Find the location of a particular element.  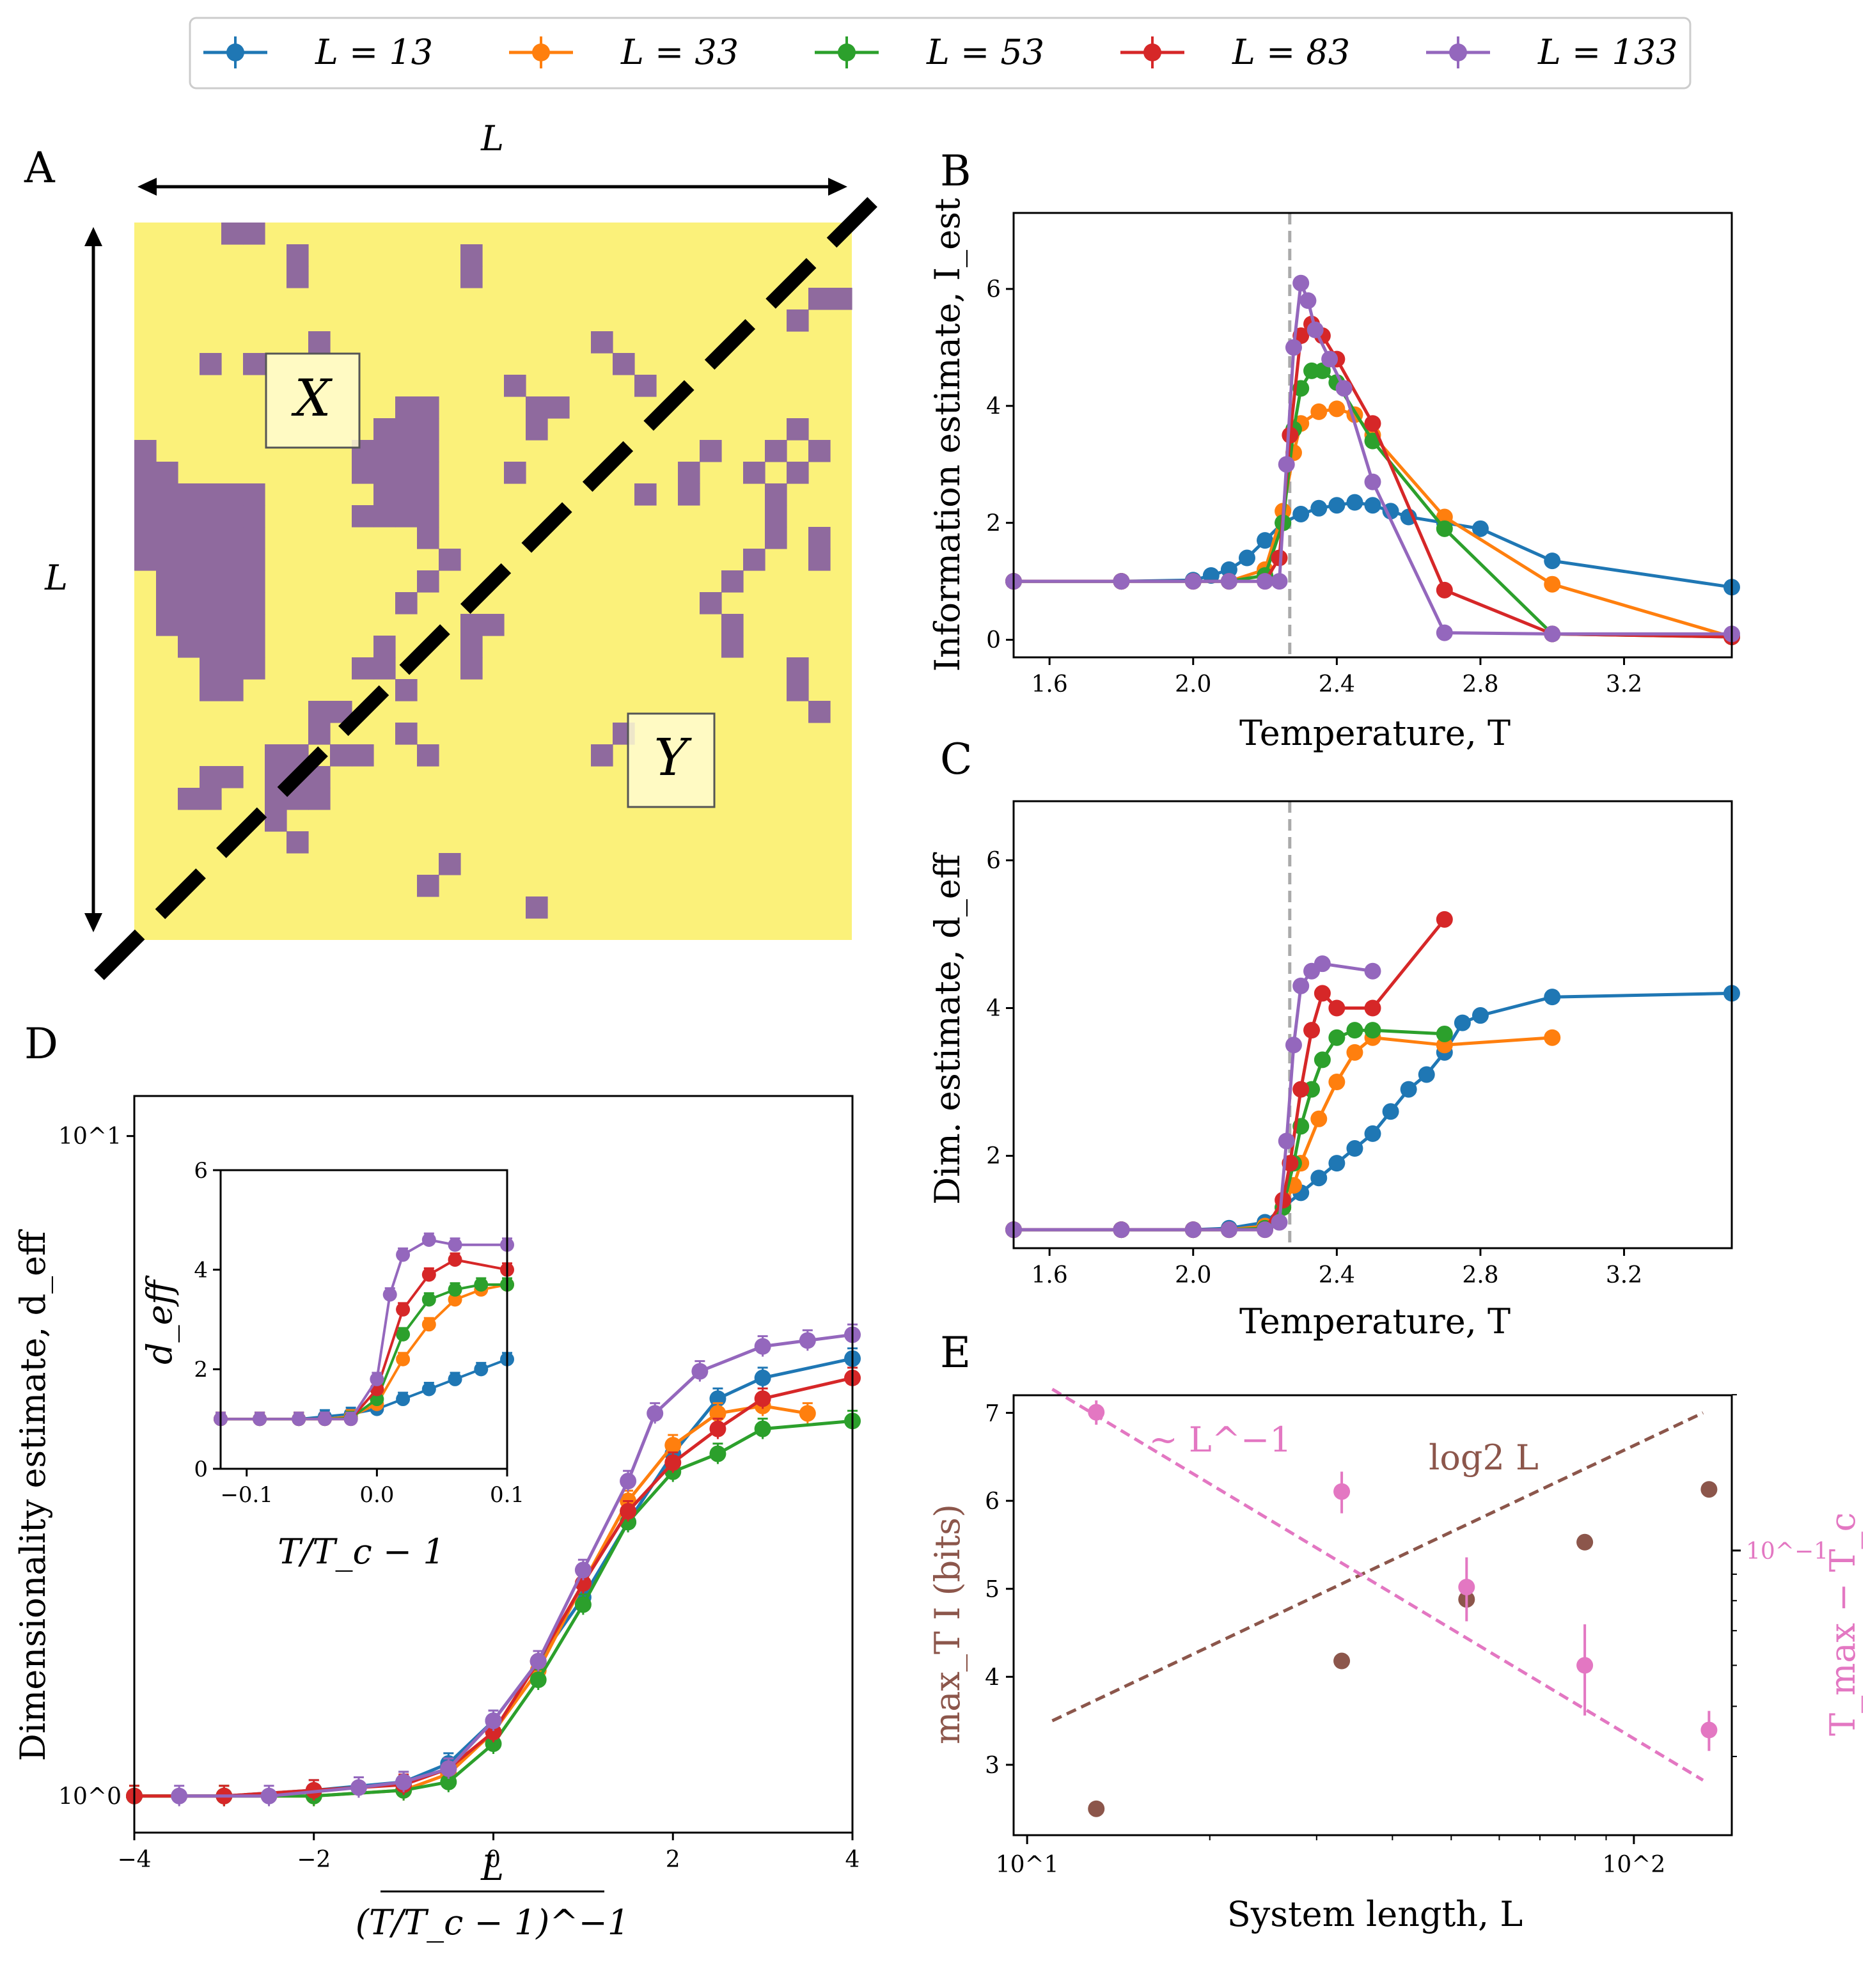

insetD-xtick-label: −0.1 is located at coordinates (246, 1495).